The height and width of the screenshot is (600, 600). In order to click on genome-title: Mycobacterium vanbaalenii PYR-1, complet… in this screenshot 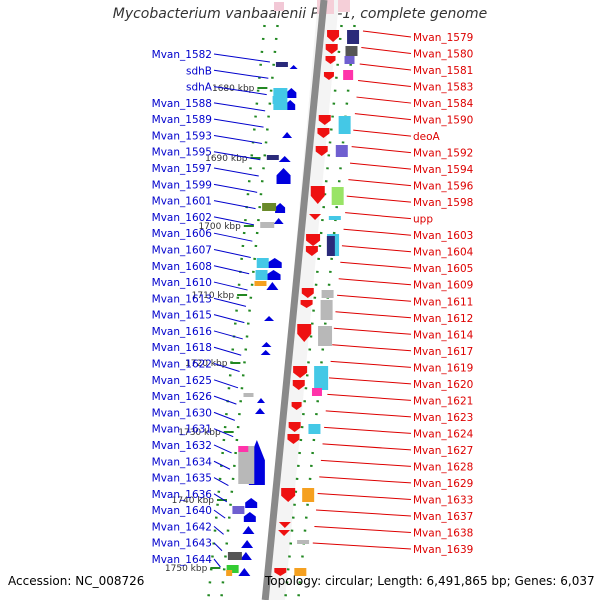, I will do `click(300, 14)`.